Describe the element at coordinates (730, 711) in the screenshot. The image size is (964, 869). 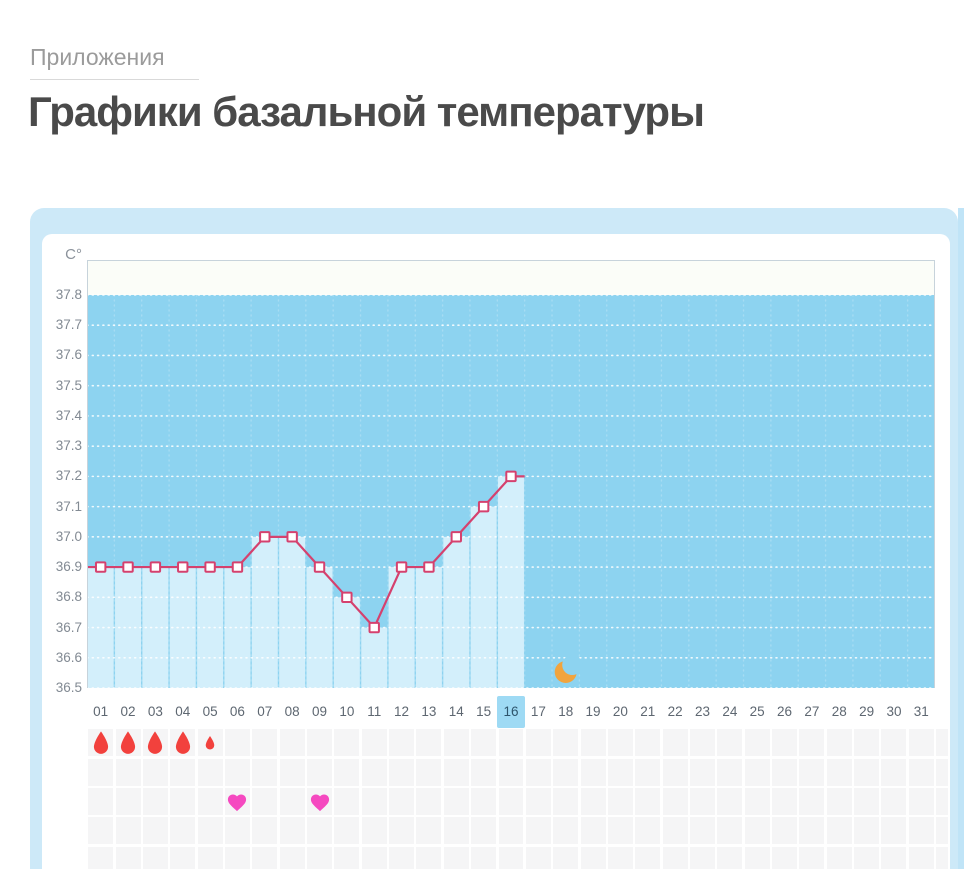
I see `day-label-24: 24` at that location.